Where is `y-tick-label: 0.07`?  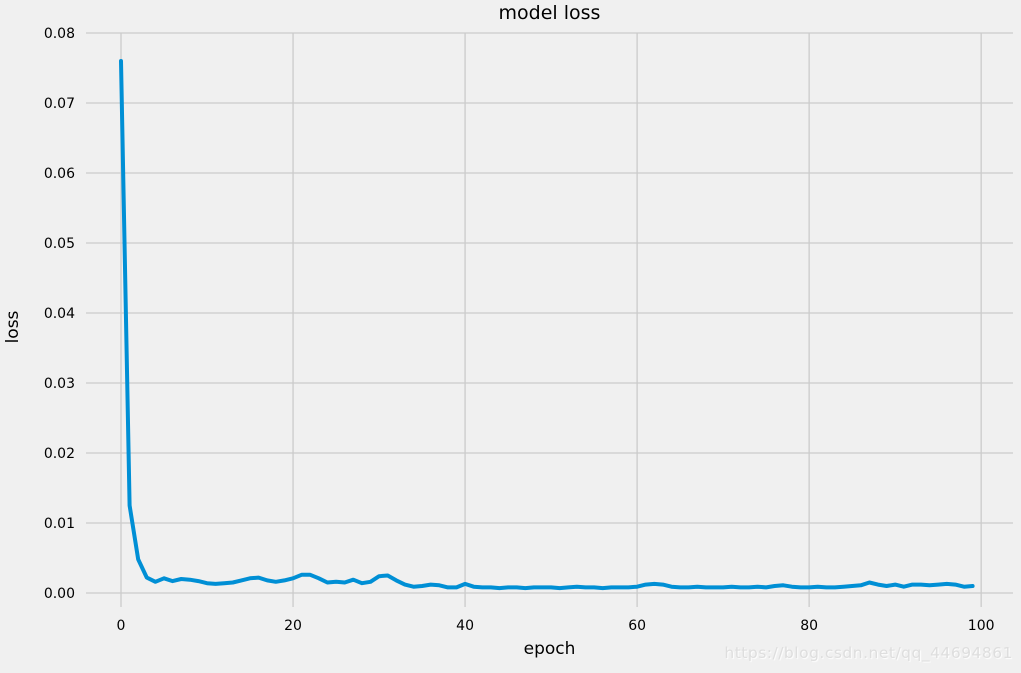 y-tick-label: 0.07 is located at coordinates (59, 104).